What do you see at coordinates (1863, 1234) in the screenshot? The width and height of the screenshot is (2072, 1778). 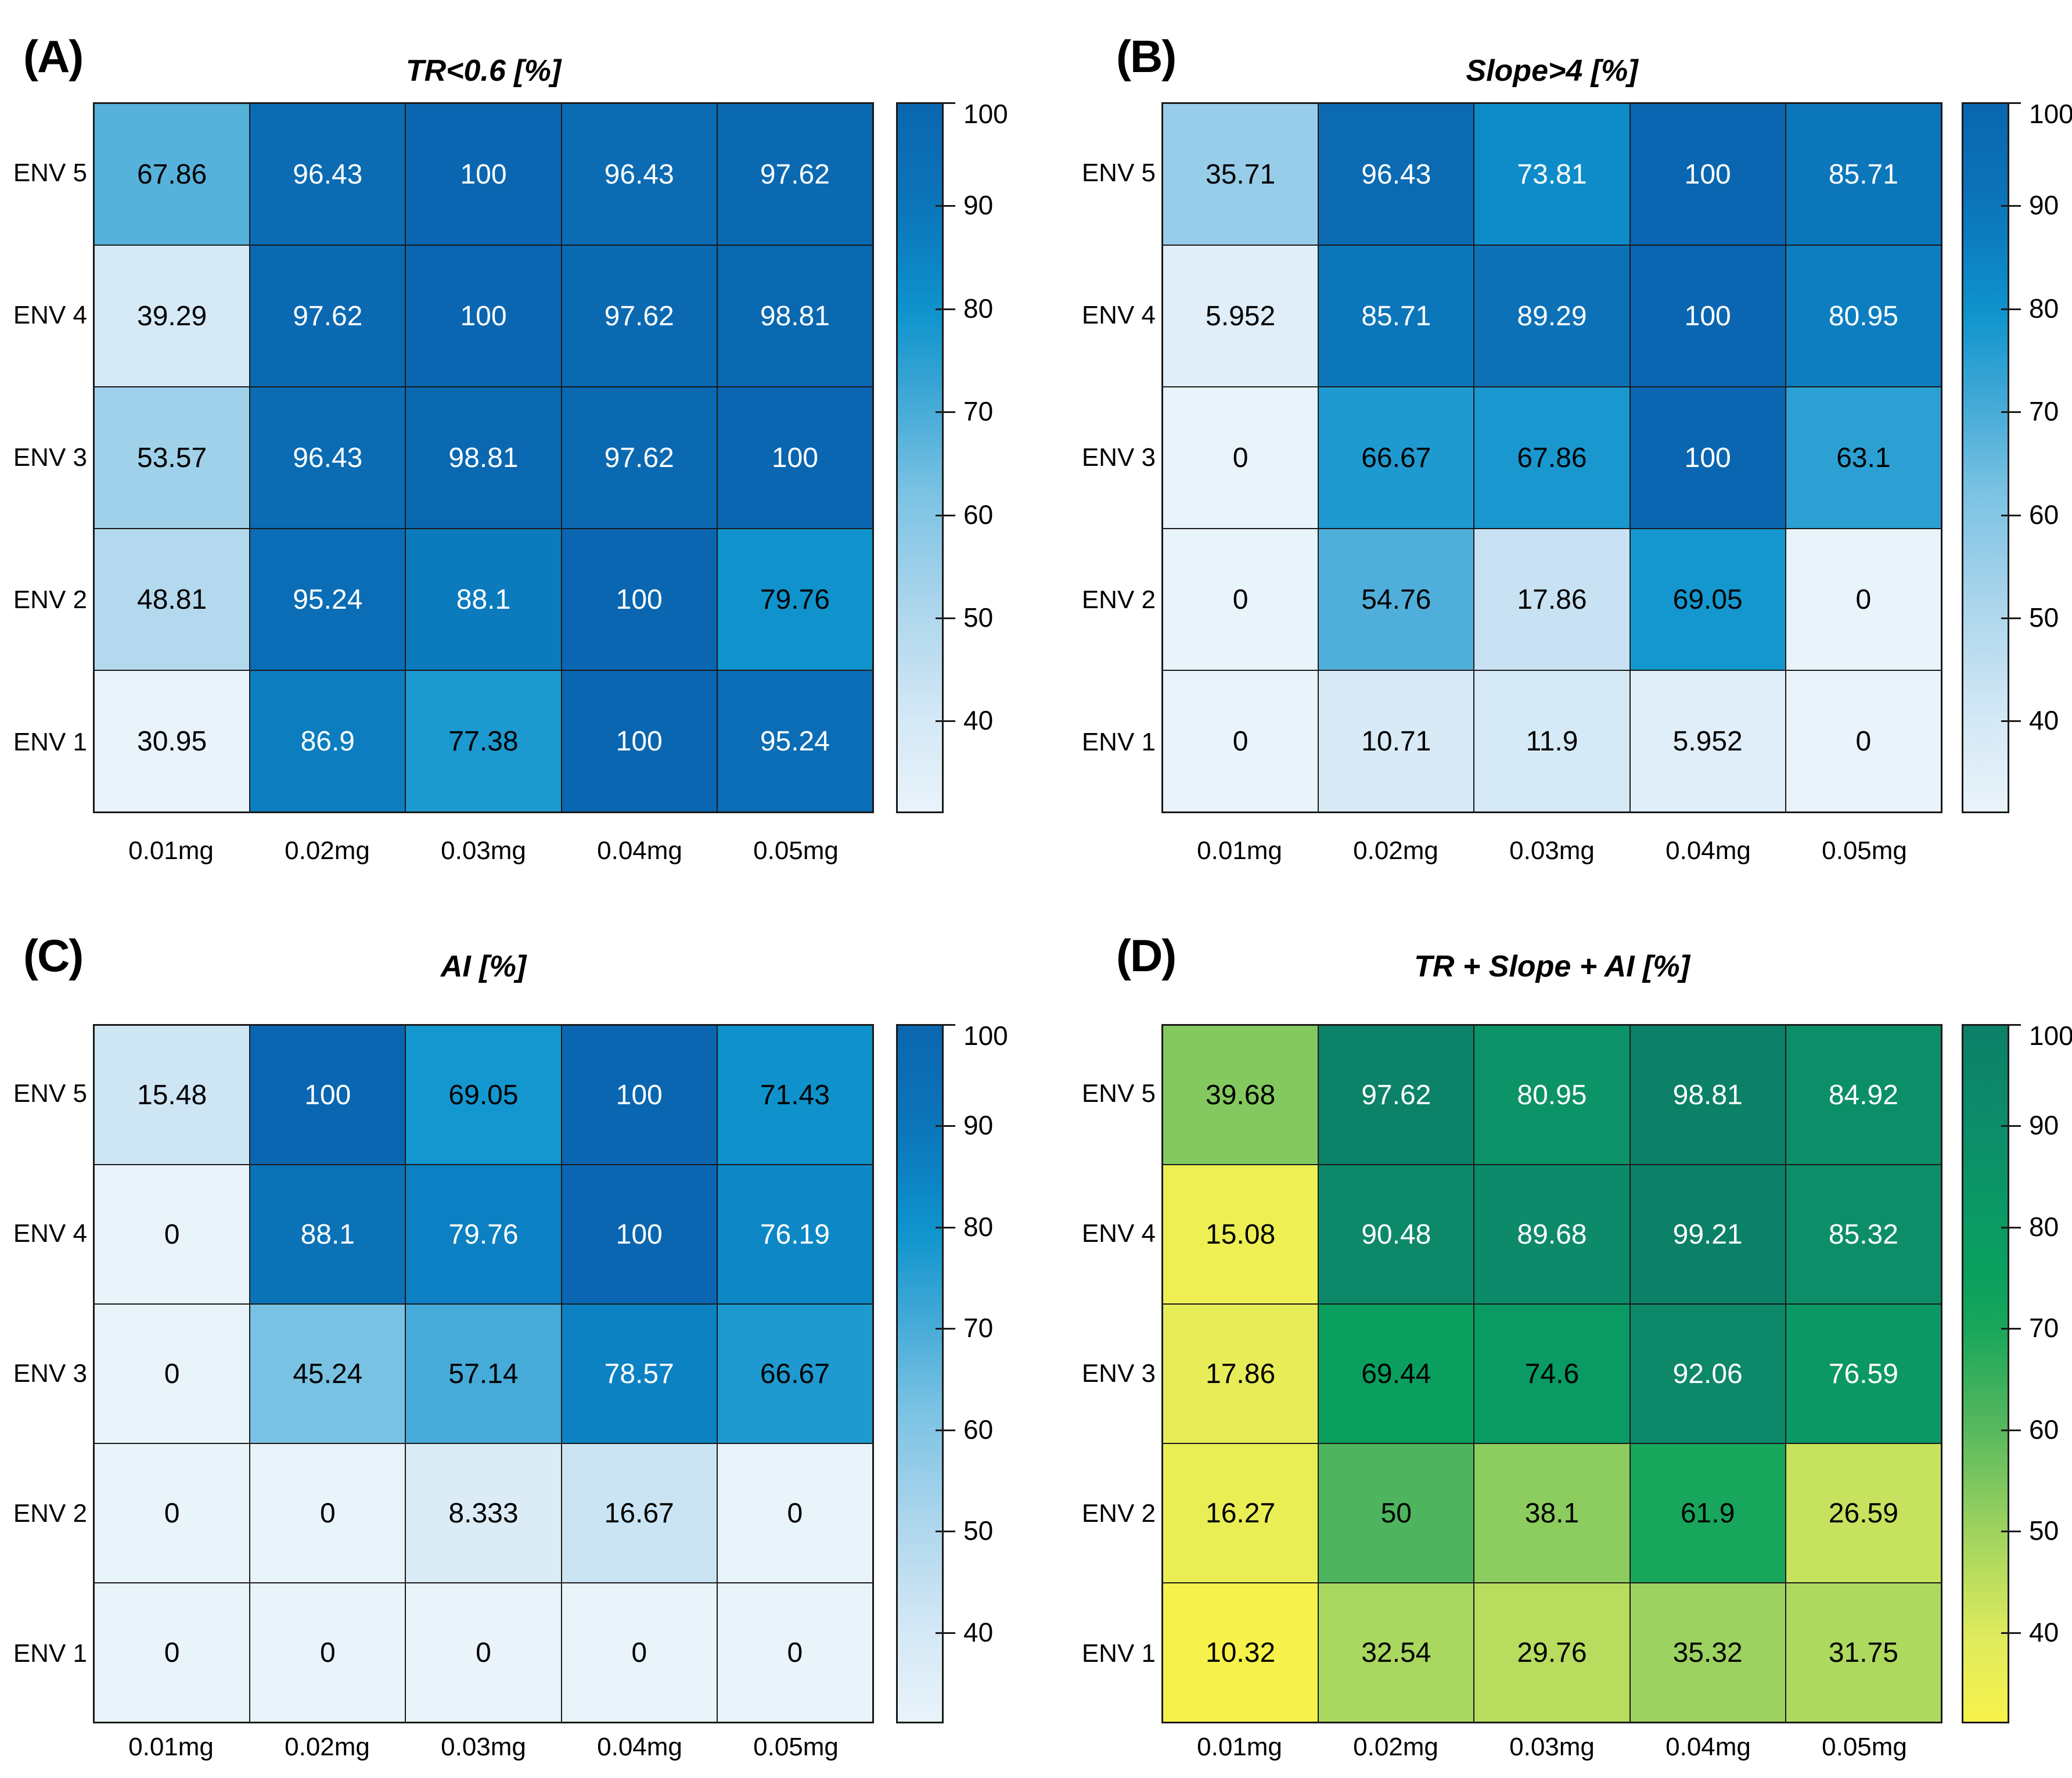 I see `heatmap-cell: 85.32` at bounding box center [1863, 1234].